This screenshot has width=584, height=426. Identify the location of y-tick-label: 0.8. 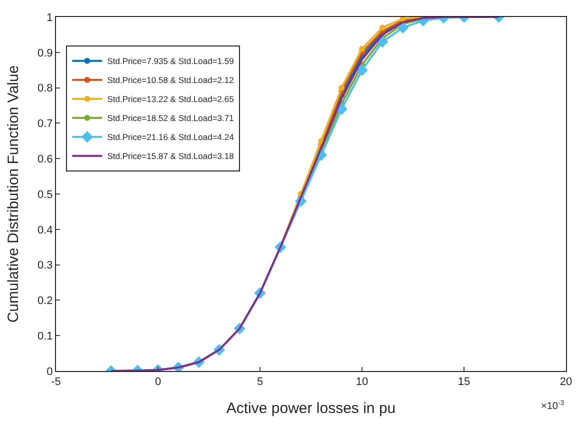
(45, 88).